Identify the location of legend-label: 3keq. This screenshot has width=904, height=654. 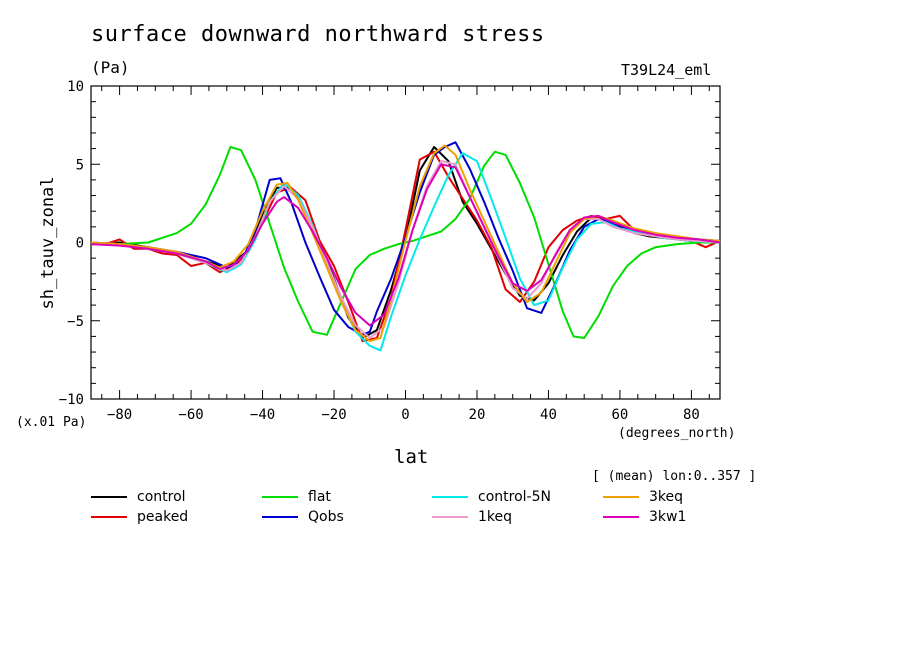
(666, 497).